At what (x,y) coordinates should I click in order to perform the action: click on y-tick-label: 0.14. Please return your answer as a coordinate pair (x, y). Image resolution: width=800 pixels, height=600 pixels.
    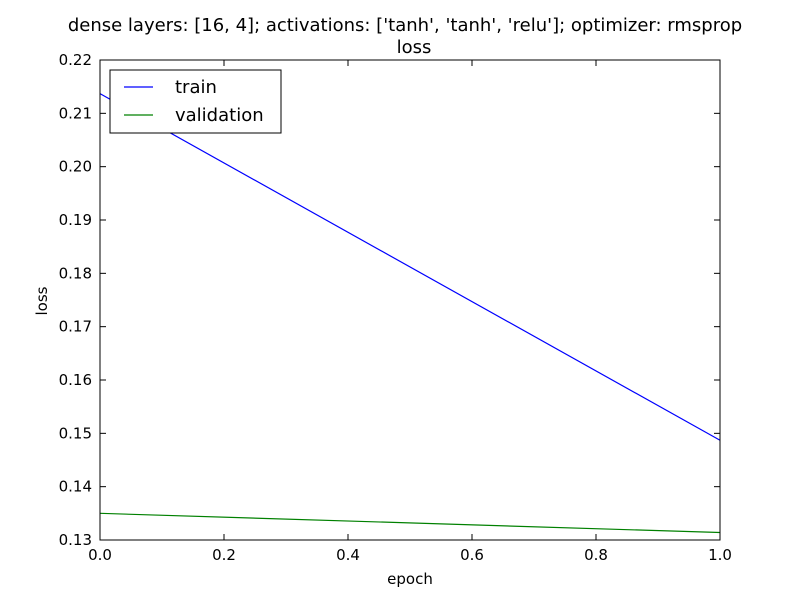
    Looking at the image, I should click on (75, 487).